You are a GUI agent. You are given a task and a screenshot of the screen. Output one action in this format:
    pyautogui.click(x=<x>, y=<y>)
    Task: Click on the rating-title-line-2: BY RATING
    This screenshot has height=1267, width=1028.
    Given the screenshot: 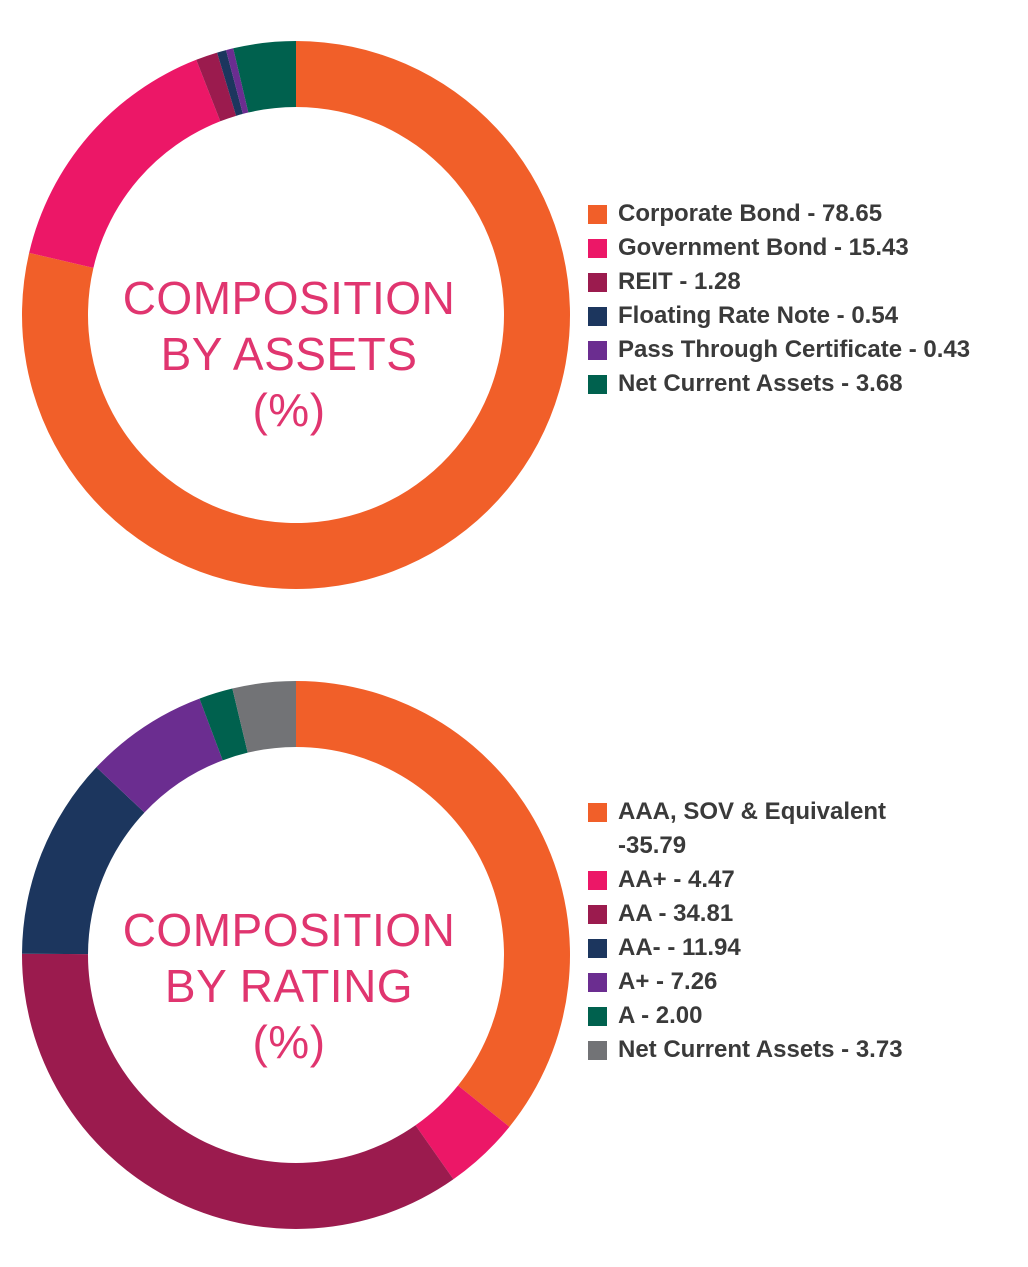 What is the action you would take?
    pyautogui.click(x=289, y=986)
    